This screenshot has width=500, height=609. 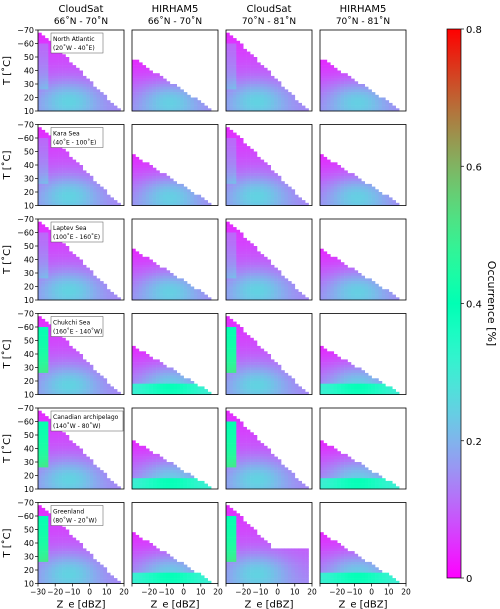 What do you see at coordinates (7, 260) in the screenshot?
I see `y-axis-label: T [˚C]` at bounding box center [7, 260].